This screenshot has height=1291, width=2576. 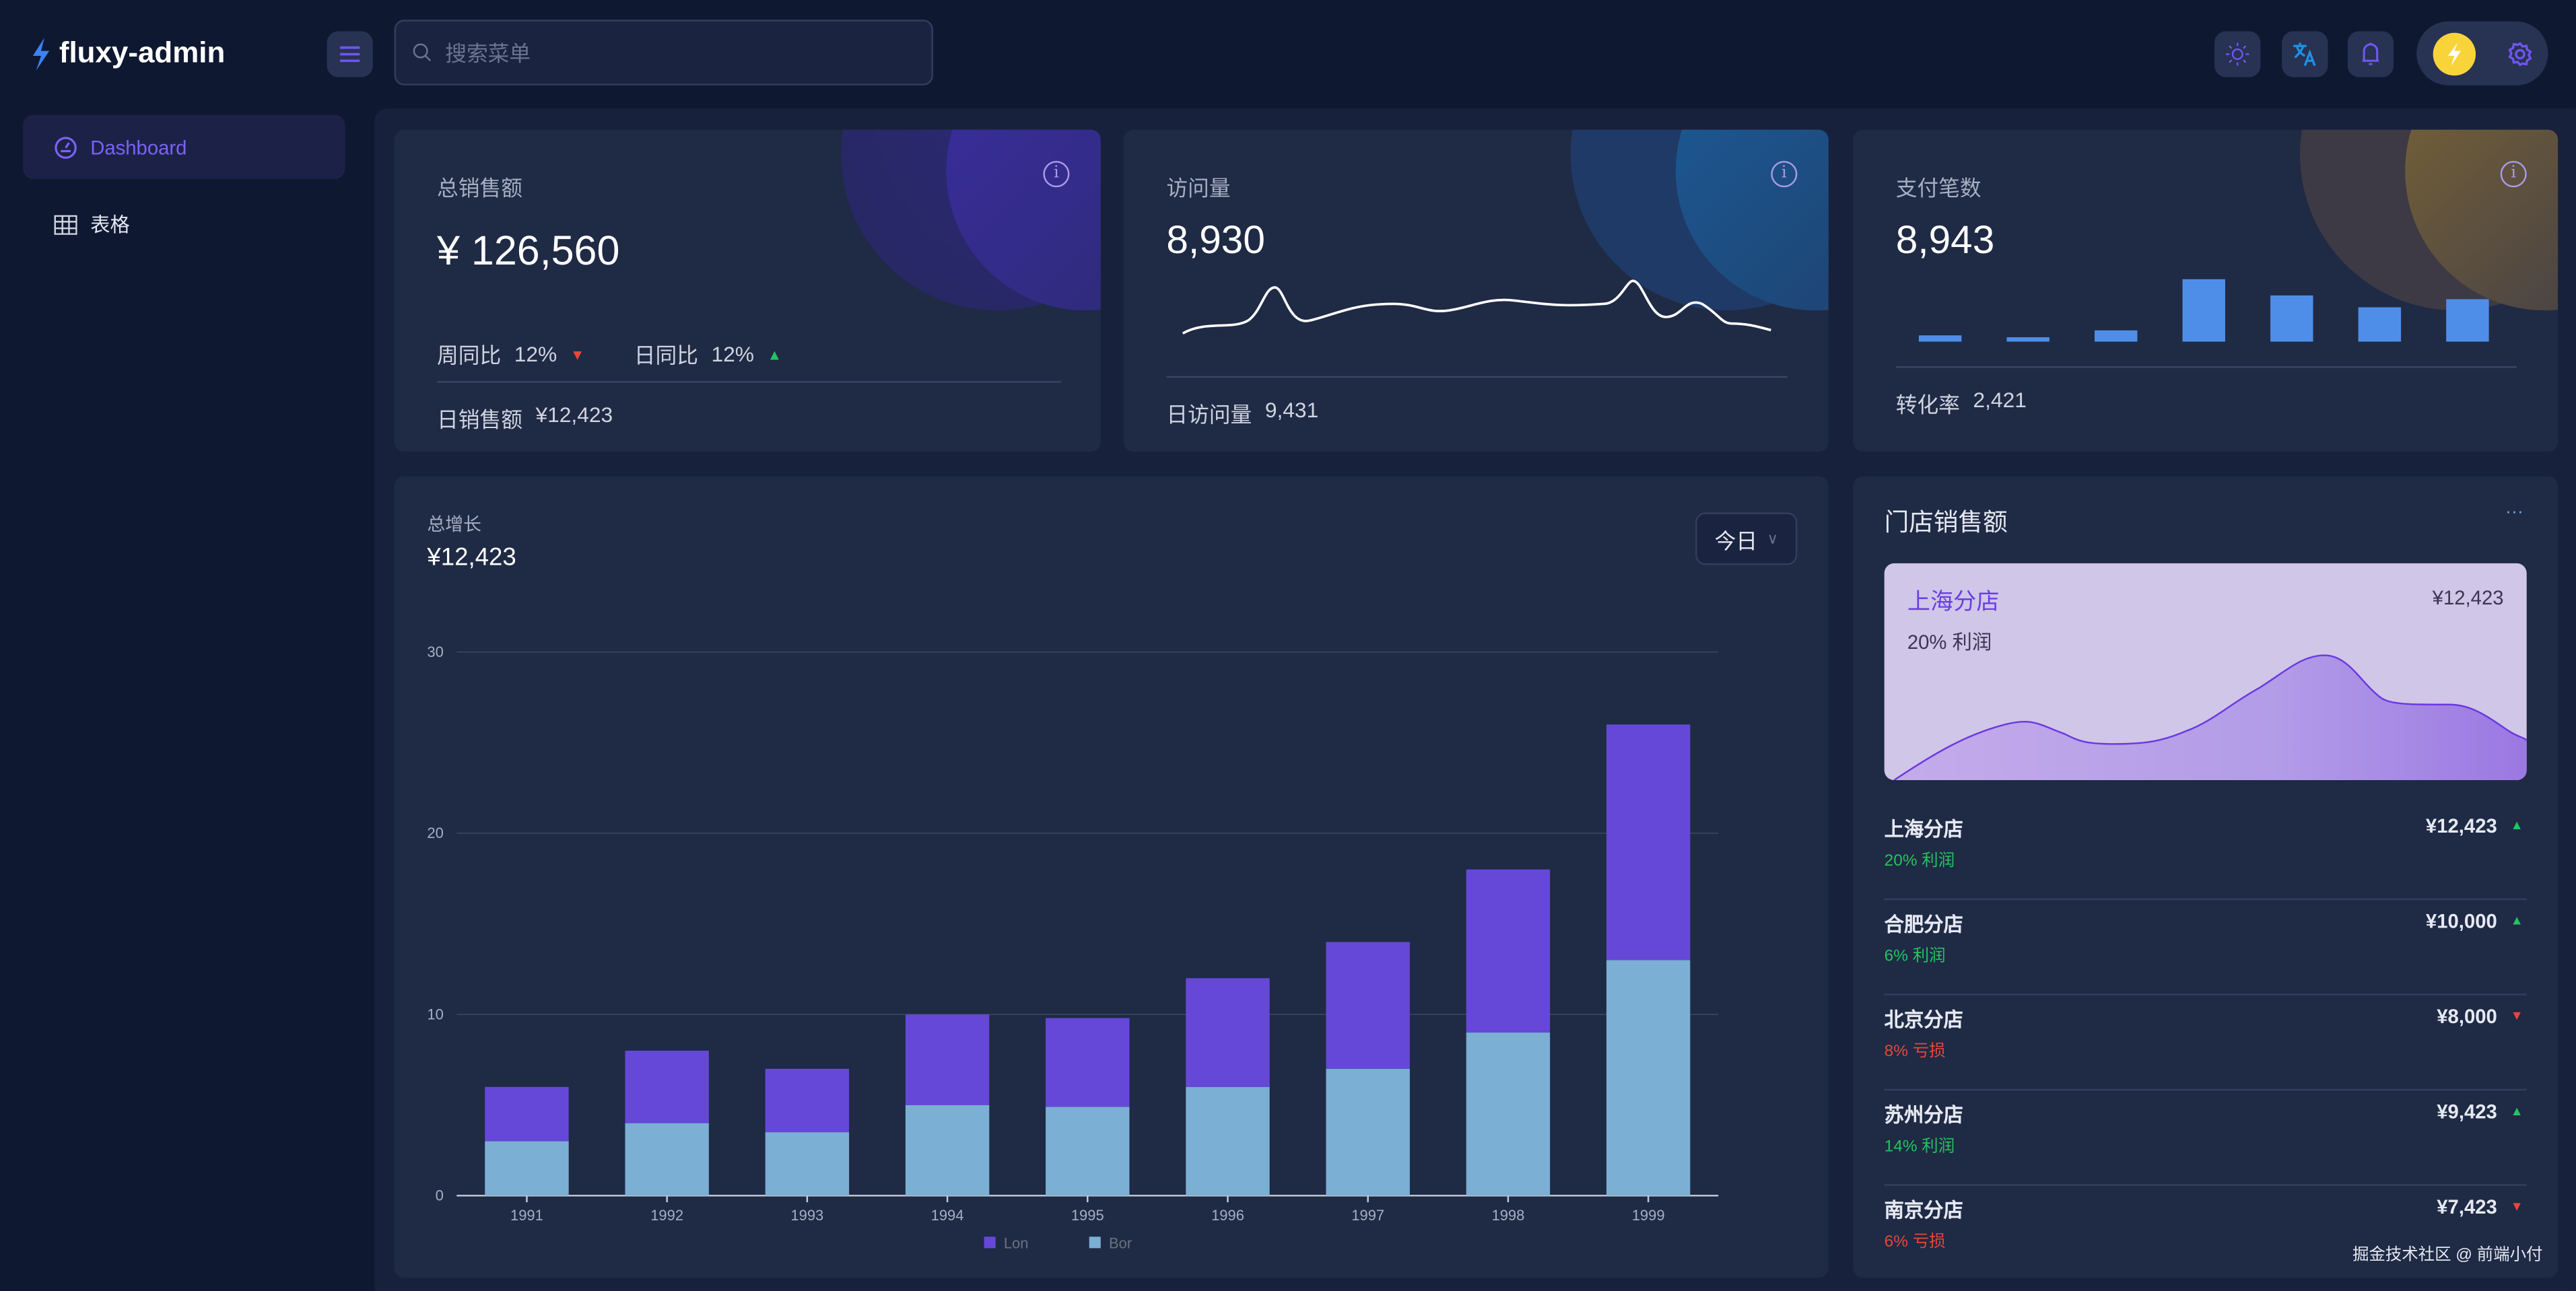 I want to click on card-title: 总销售额, so click(x=479, y=188).